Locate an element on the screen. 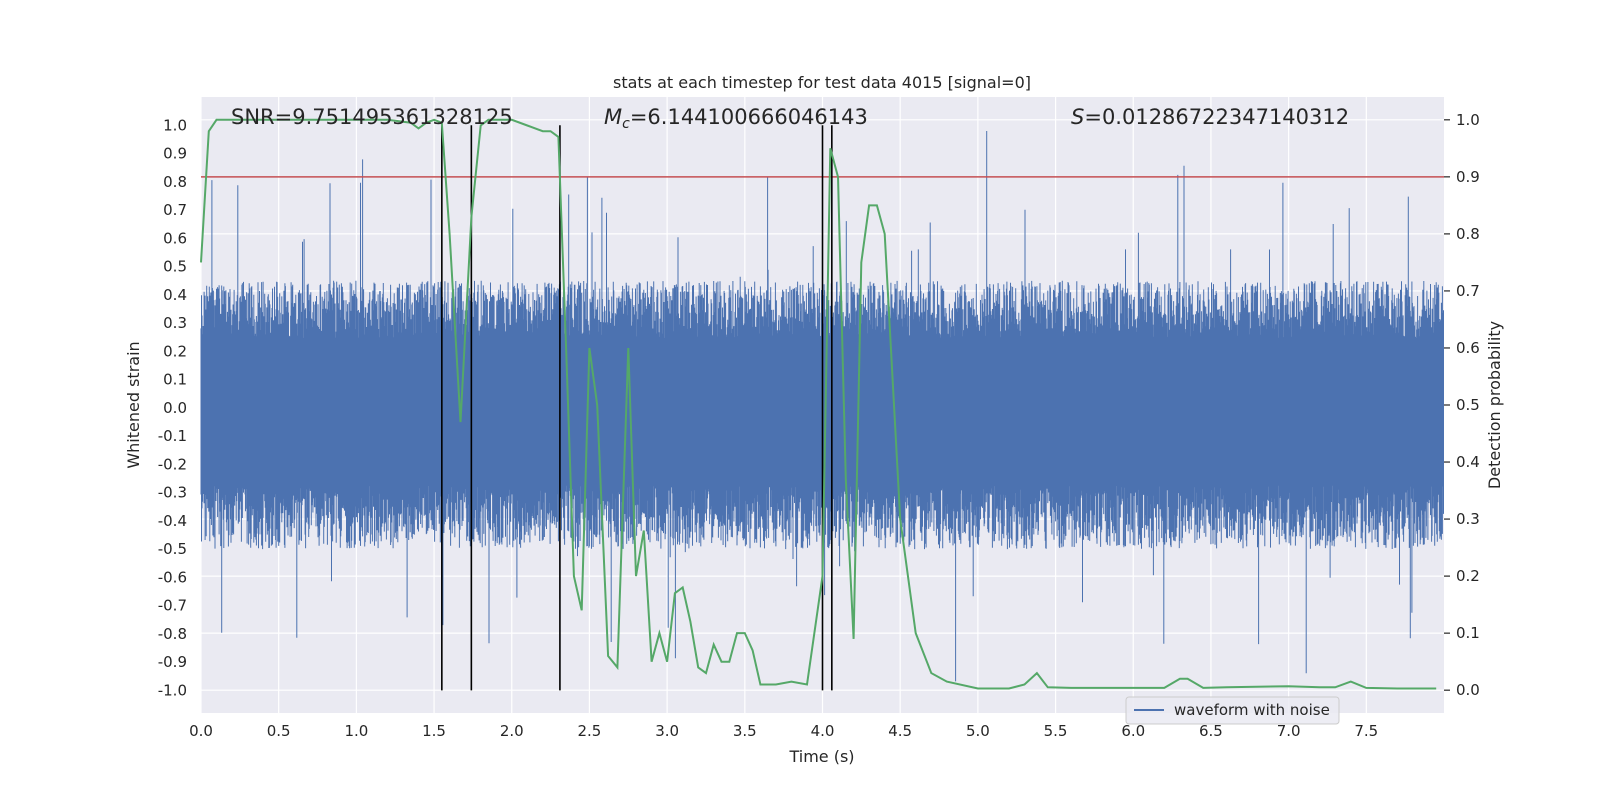 This screenshot has width=1600, height=800. legend: waveform with noise is located at coordinates (1232, 710).